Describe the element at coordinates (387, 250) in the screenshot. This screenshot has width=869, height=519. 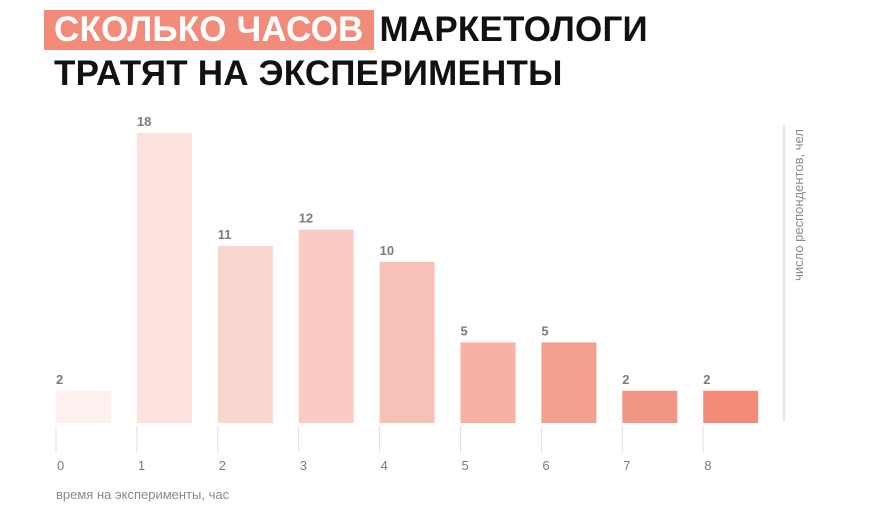
I see `bar-value-label: 10` at that location.